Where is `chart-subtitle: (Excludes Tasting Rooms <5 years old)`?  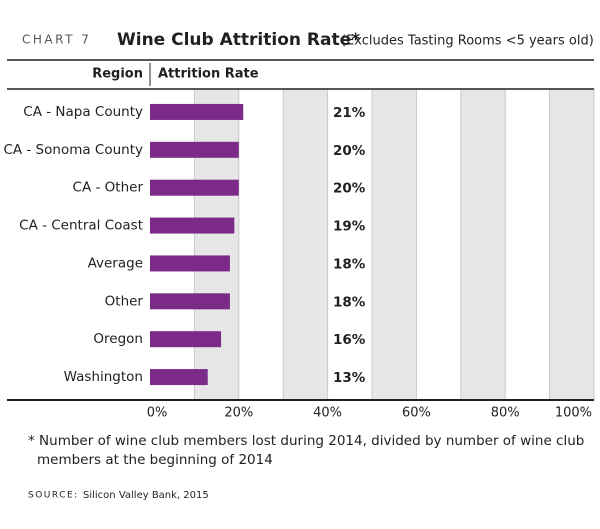
chart-subtitle: (Excludes Tasting Rooms <5 years old) is located at coordinates (467, 41).